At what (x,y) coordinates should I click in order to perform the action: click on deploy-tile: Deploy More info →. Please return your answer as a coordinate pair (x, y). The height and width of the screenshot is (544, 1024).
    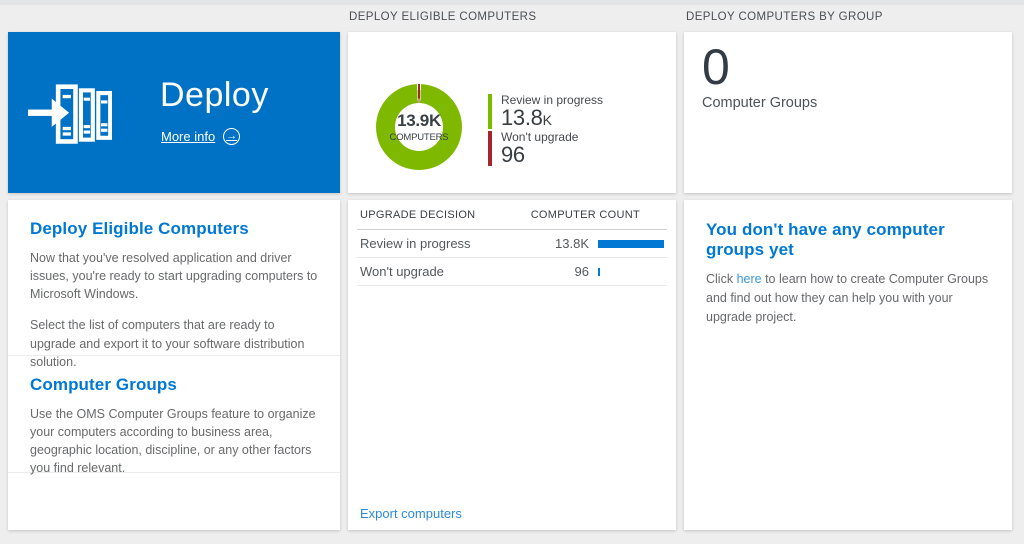
    Looking at the image, I should click on (174, 112).